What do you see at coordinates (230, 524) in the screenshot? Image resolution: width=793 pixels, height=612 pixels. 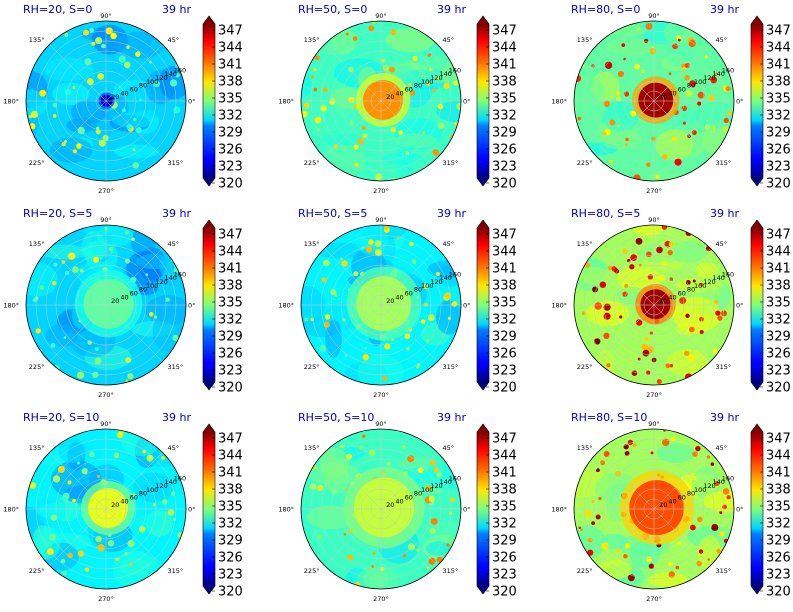 I see `colorbar-tick-label: 332` at bounding box center [230, 524].